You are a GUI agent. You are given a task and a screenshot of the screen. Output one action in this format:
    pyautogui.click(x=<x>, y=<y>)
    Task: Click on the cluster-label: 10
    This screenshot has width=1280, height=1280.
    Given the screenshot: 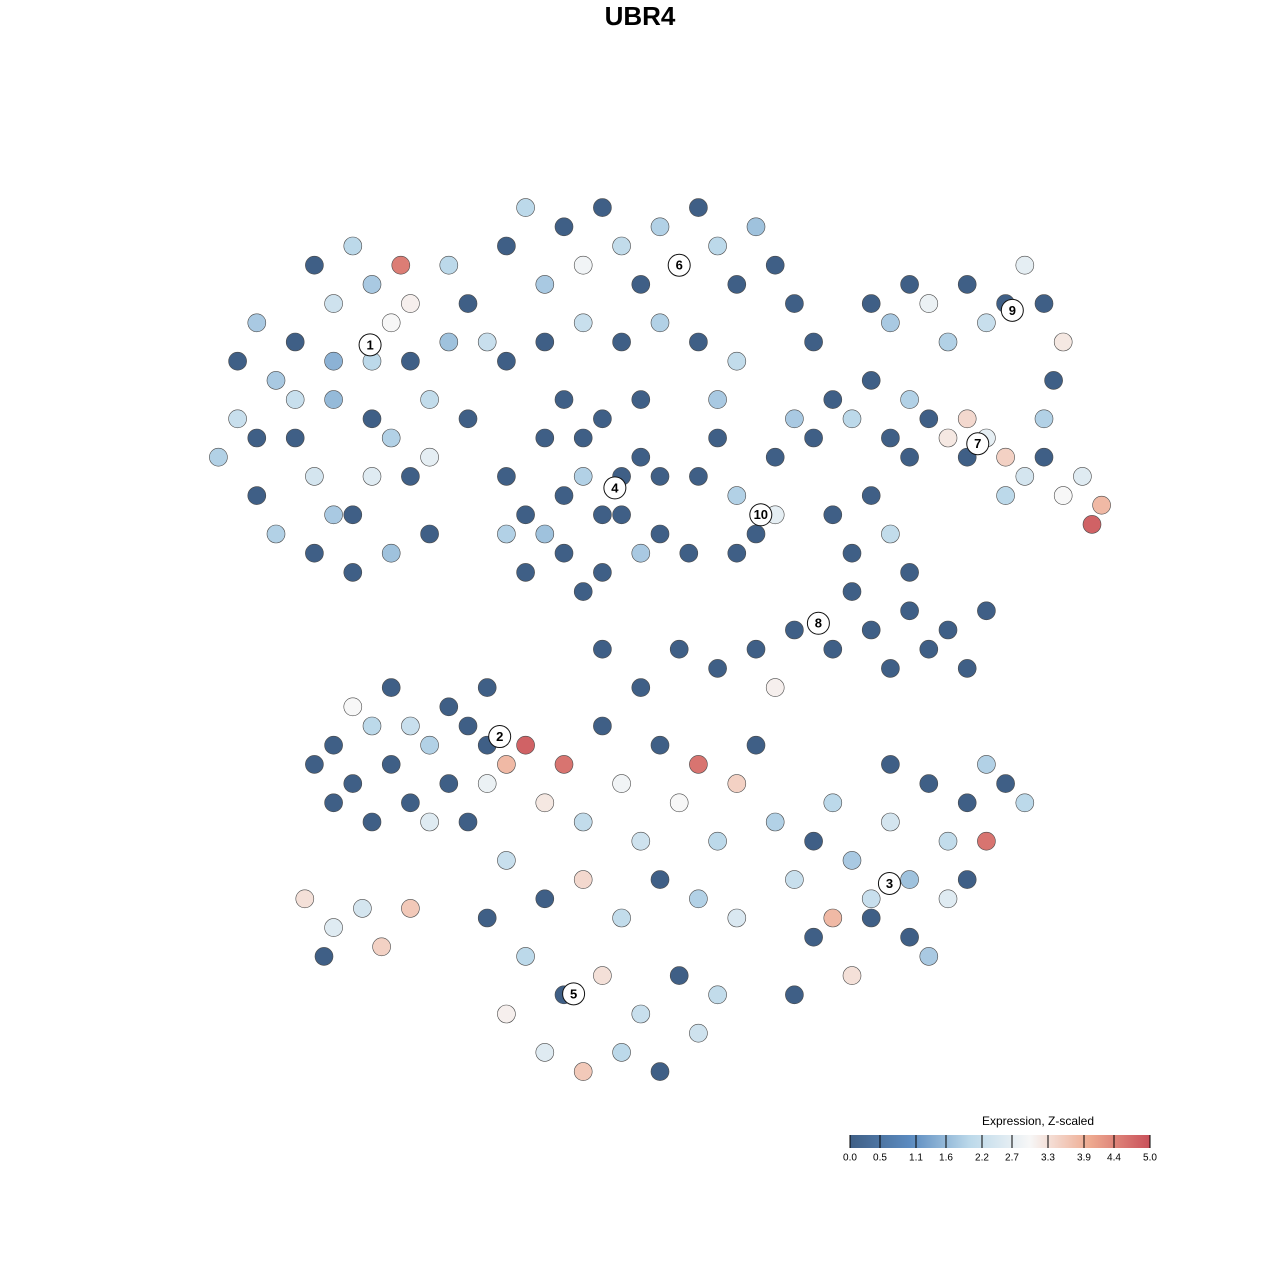 What is the action you would take?
    pyautogui.click(x=761, y=514)
    